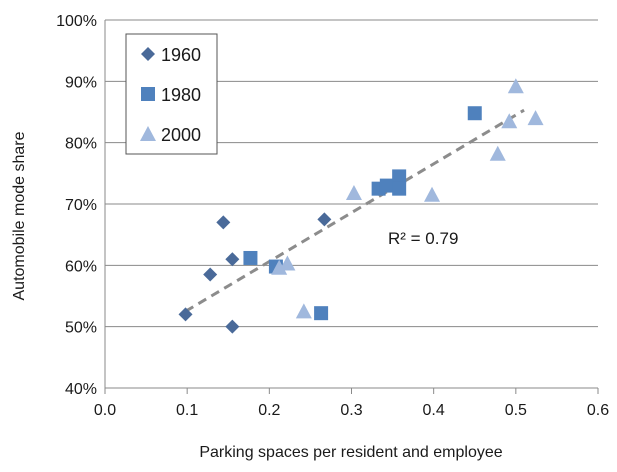  What do you see at coordinates (81, 328) in the screenshot?
I see `y-tick-label: 50%` at bounding box center [81, 328].